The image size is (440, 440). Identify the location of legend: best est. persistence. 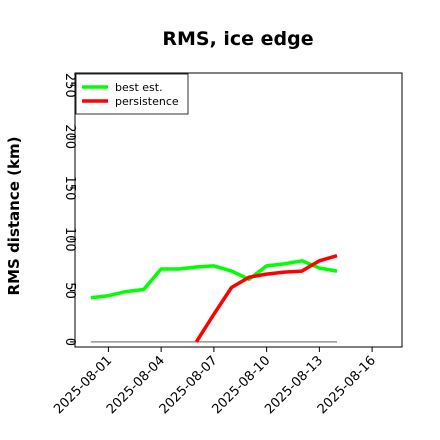
(132, 94).